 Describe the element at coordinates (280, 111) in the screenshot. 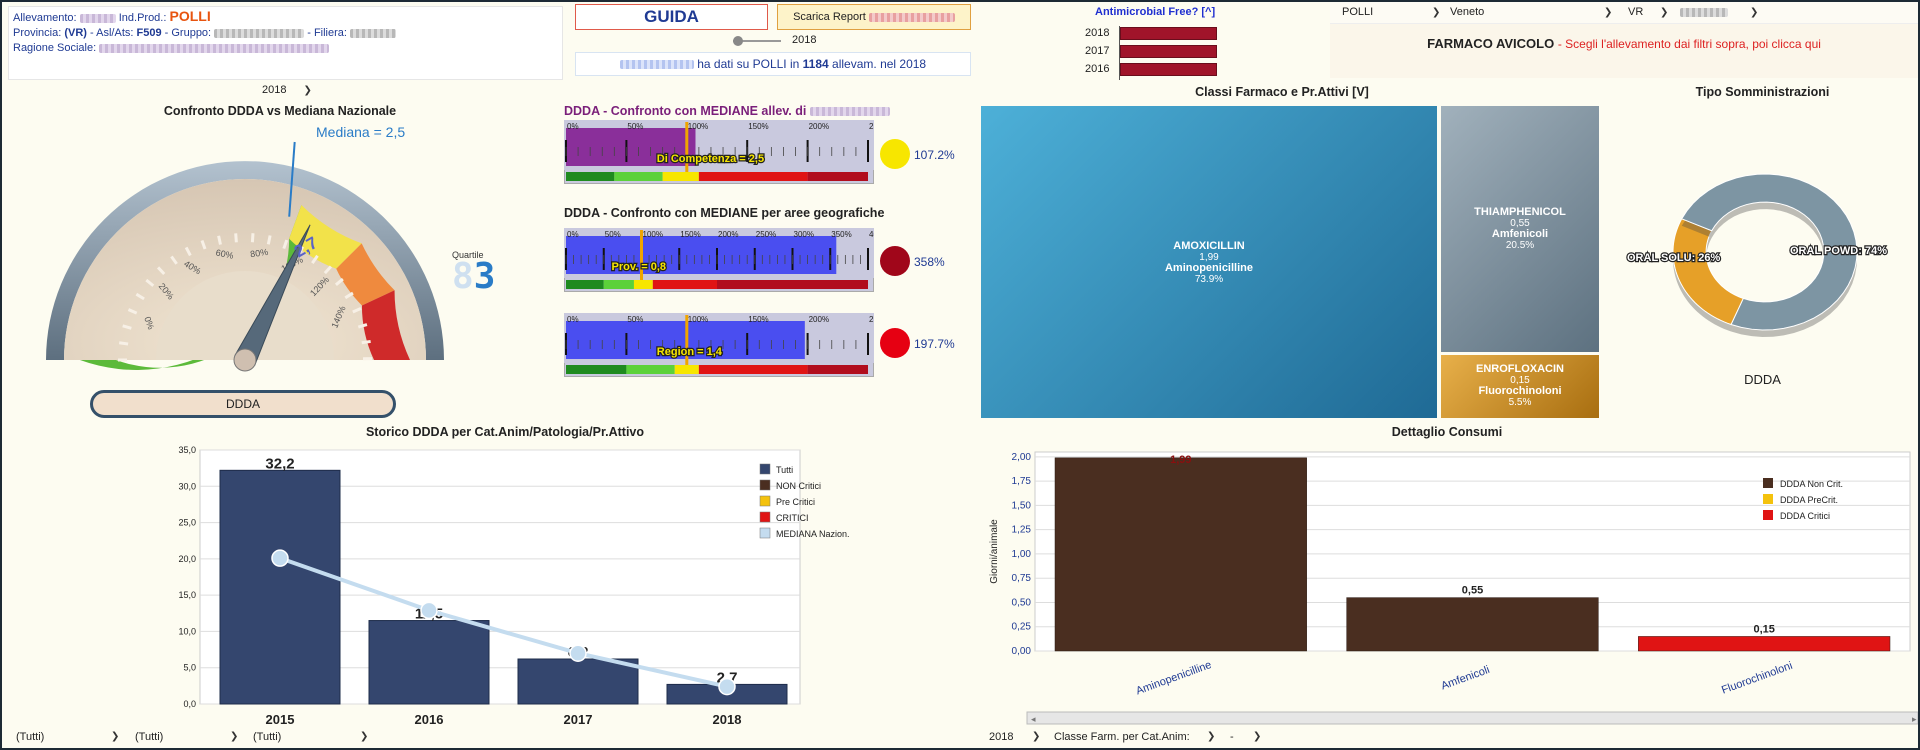

I see `gauge-title: Confronto DDDA vs Mediana Nazionale` at that location.